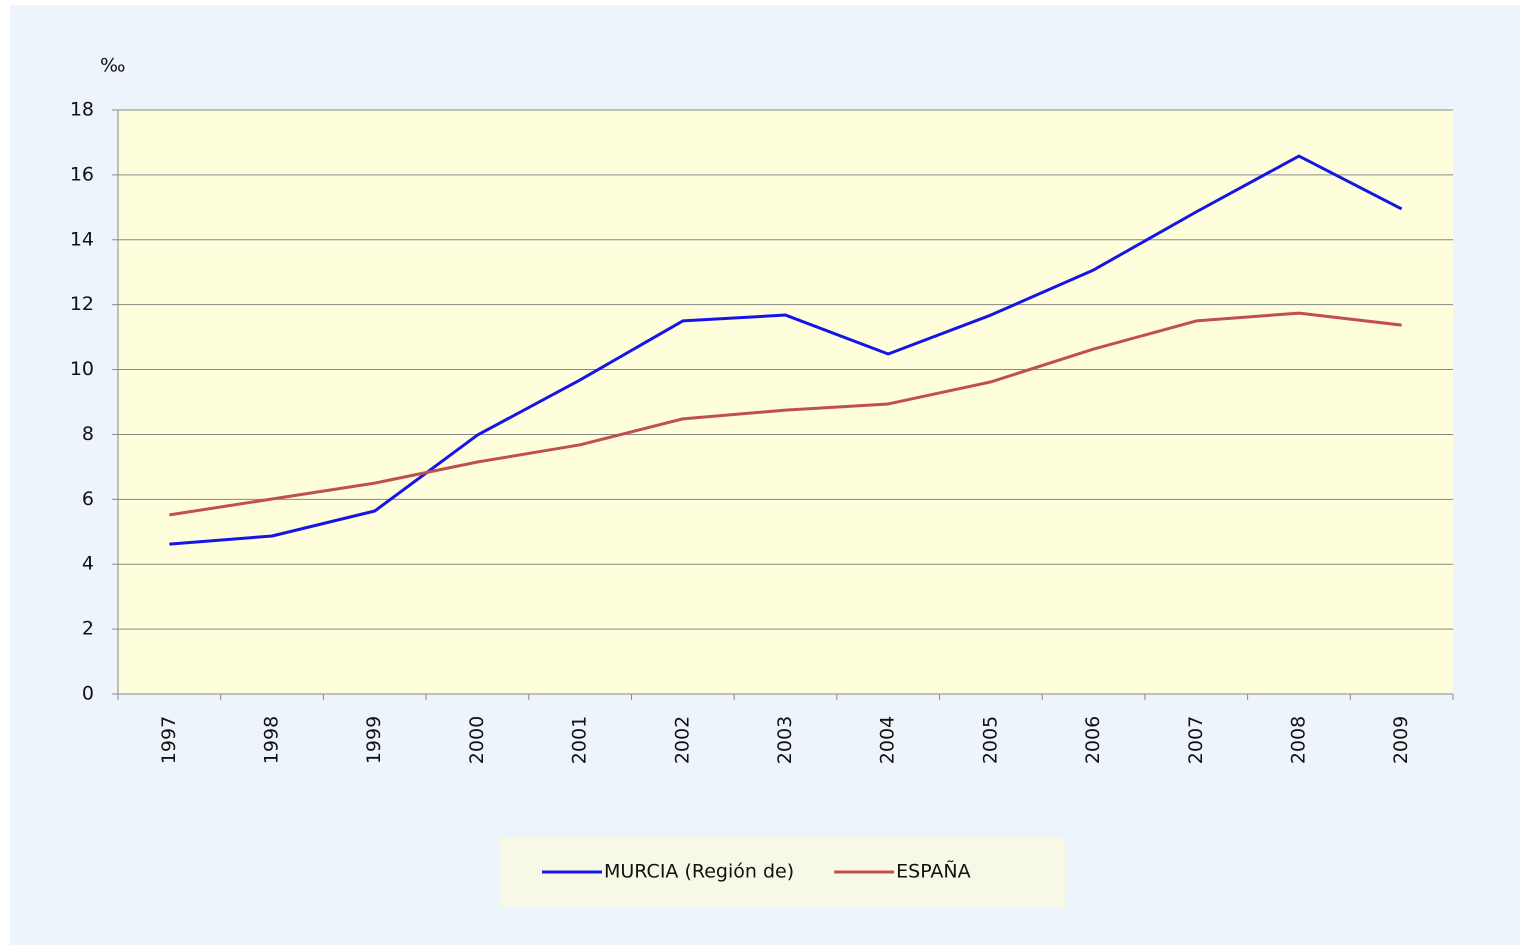  What do you see at coordinates (933, 871) in the screenshot?
I see `legend-label: ESPAÑA` at bounding box center [933, 871].